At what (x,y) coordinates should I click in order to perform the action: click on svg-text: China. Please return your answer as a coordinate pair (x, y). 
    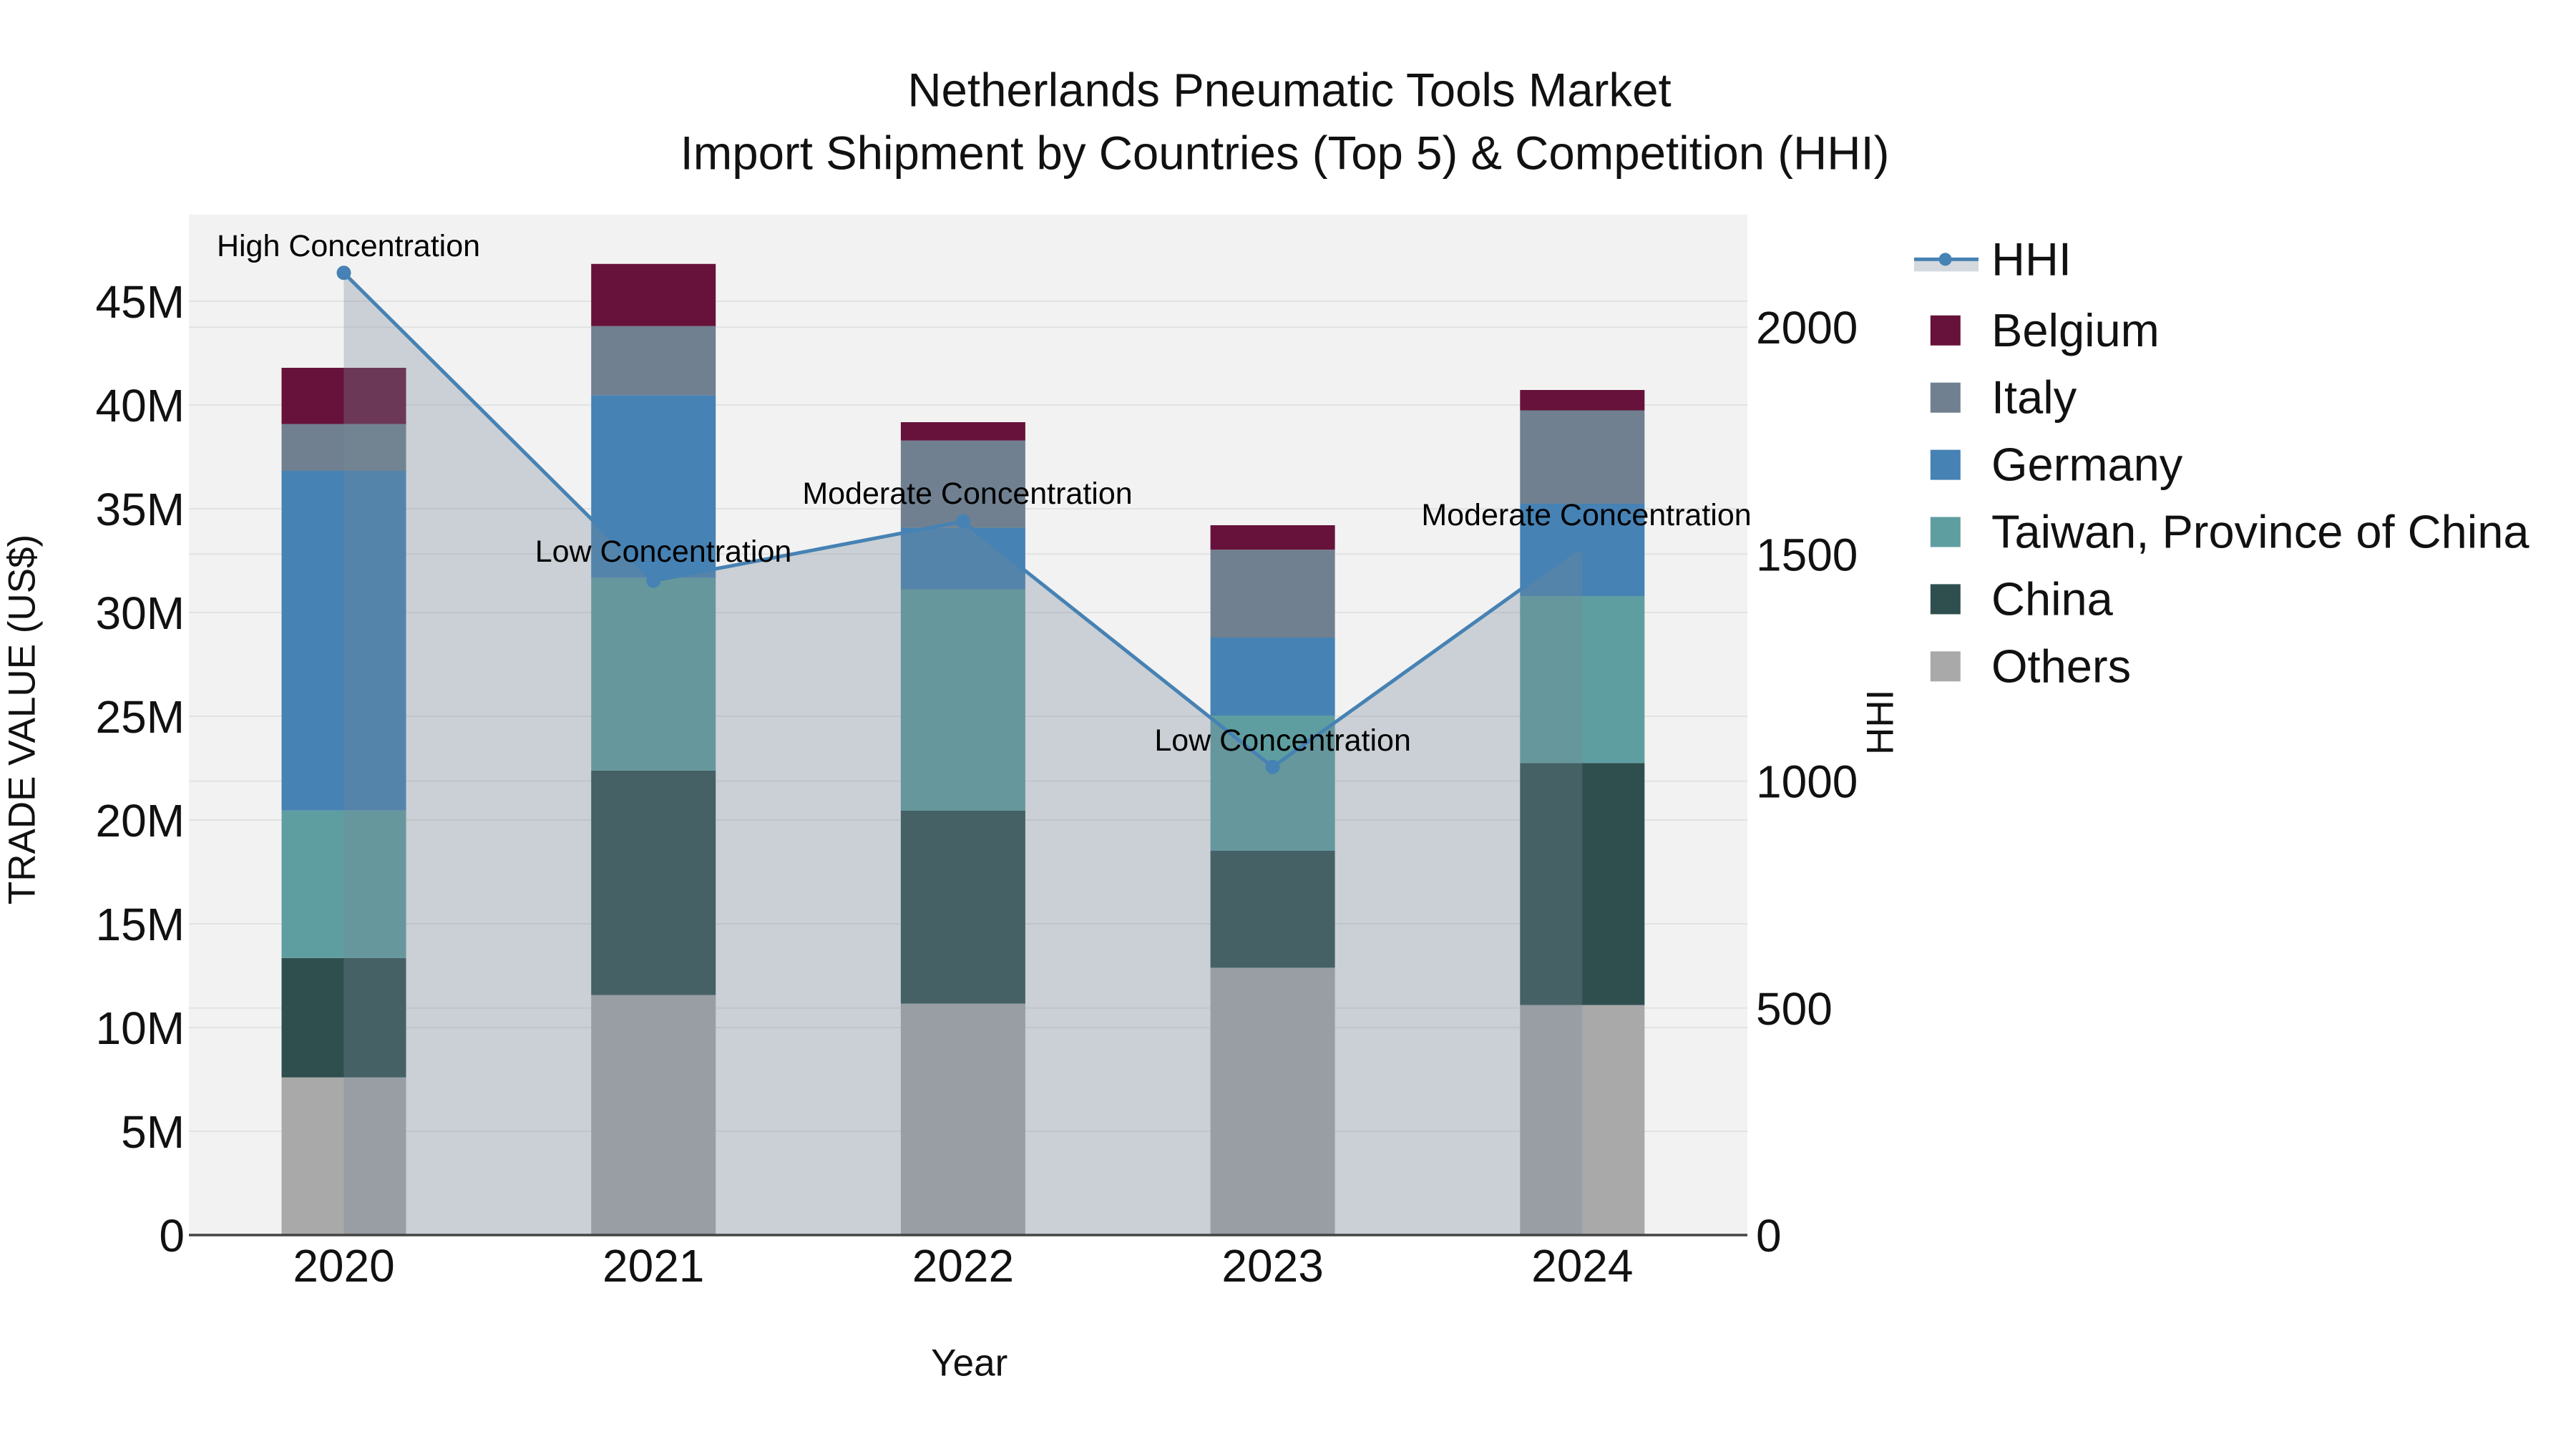
    Looking at the image, I should click on (2052, 598).